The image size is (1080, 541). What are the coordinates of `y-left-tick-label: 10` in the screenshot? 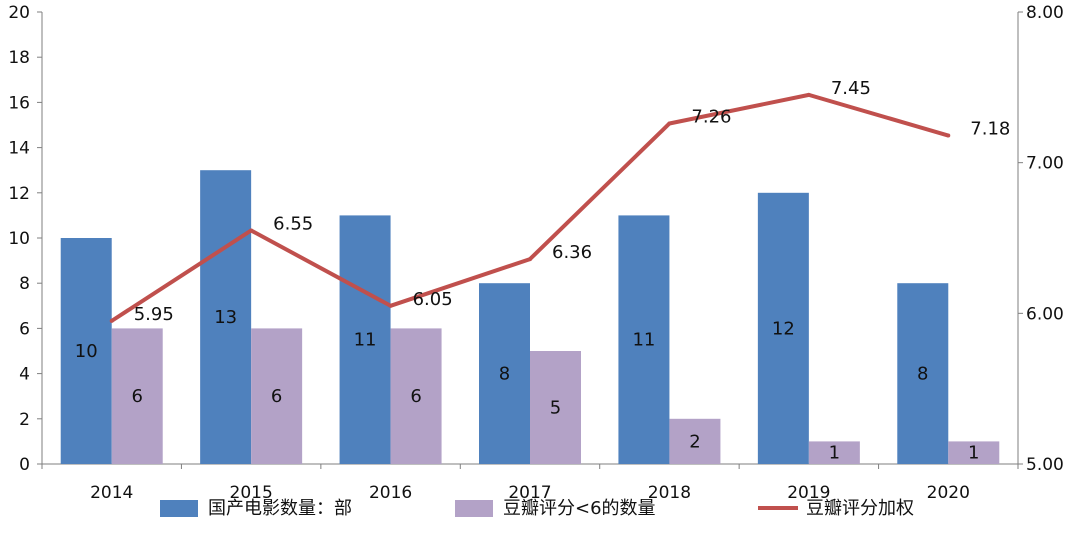 It's located at (19, 239).